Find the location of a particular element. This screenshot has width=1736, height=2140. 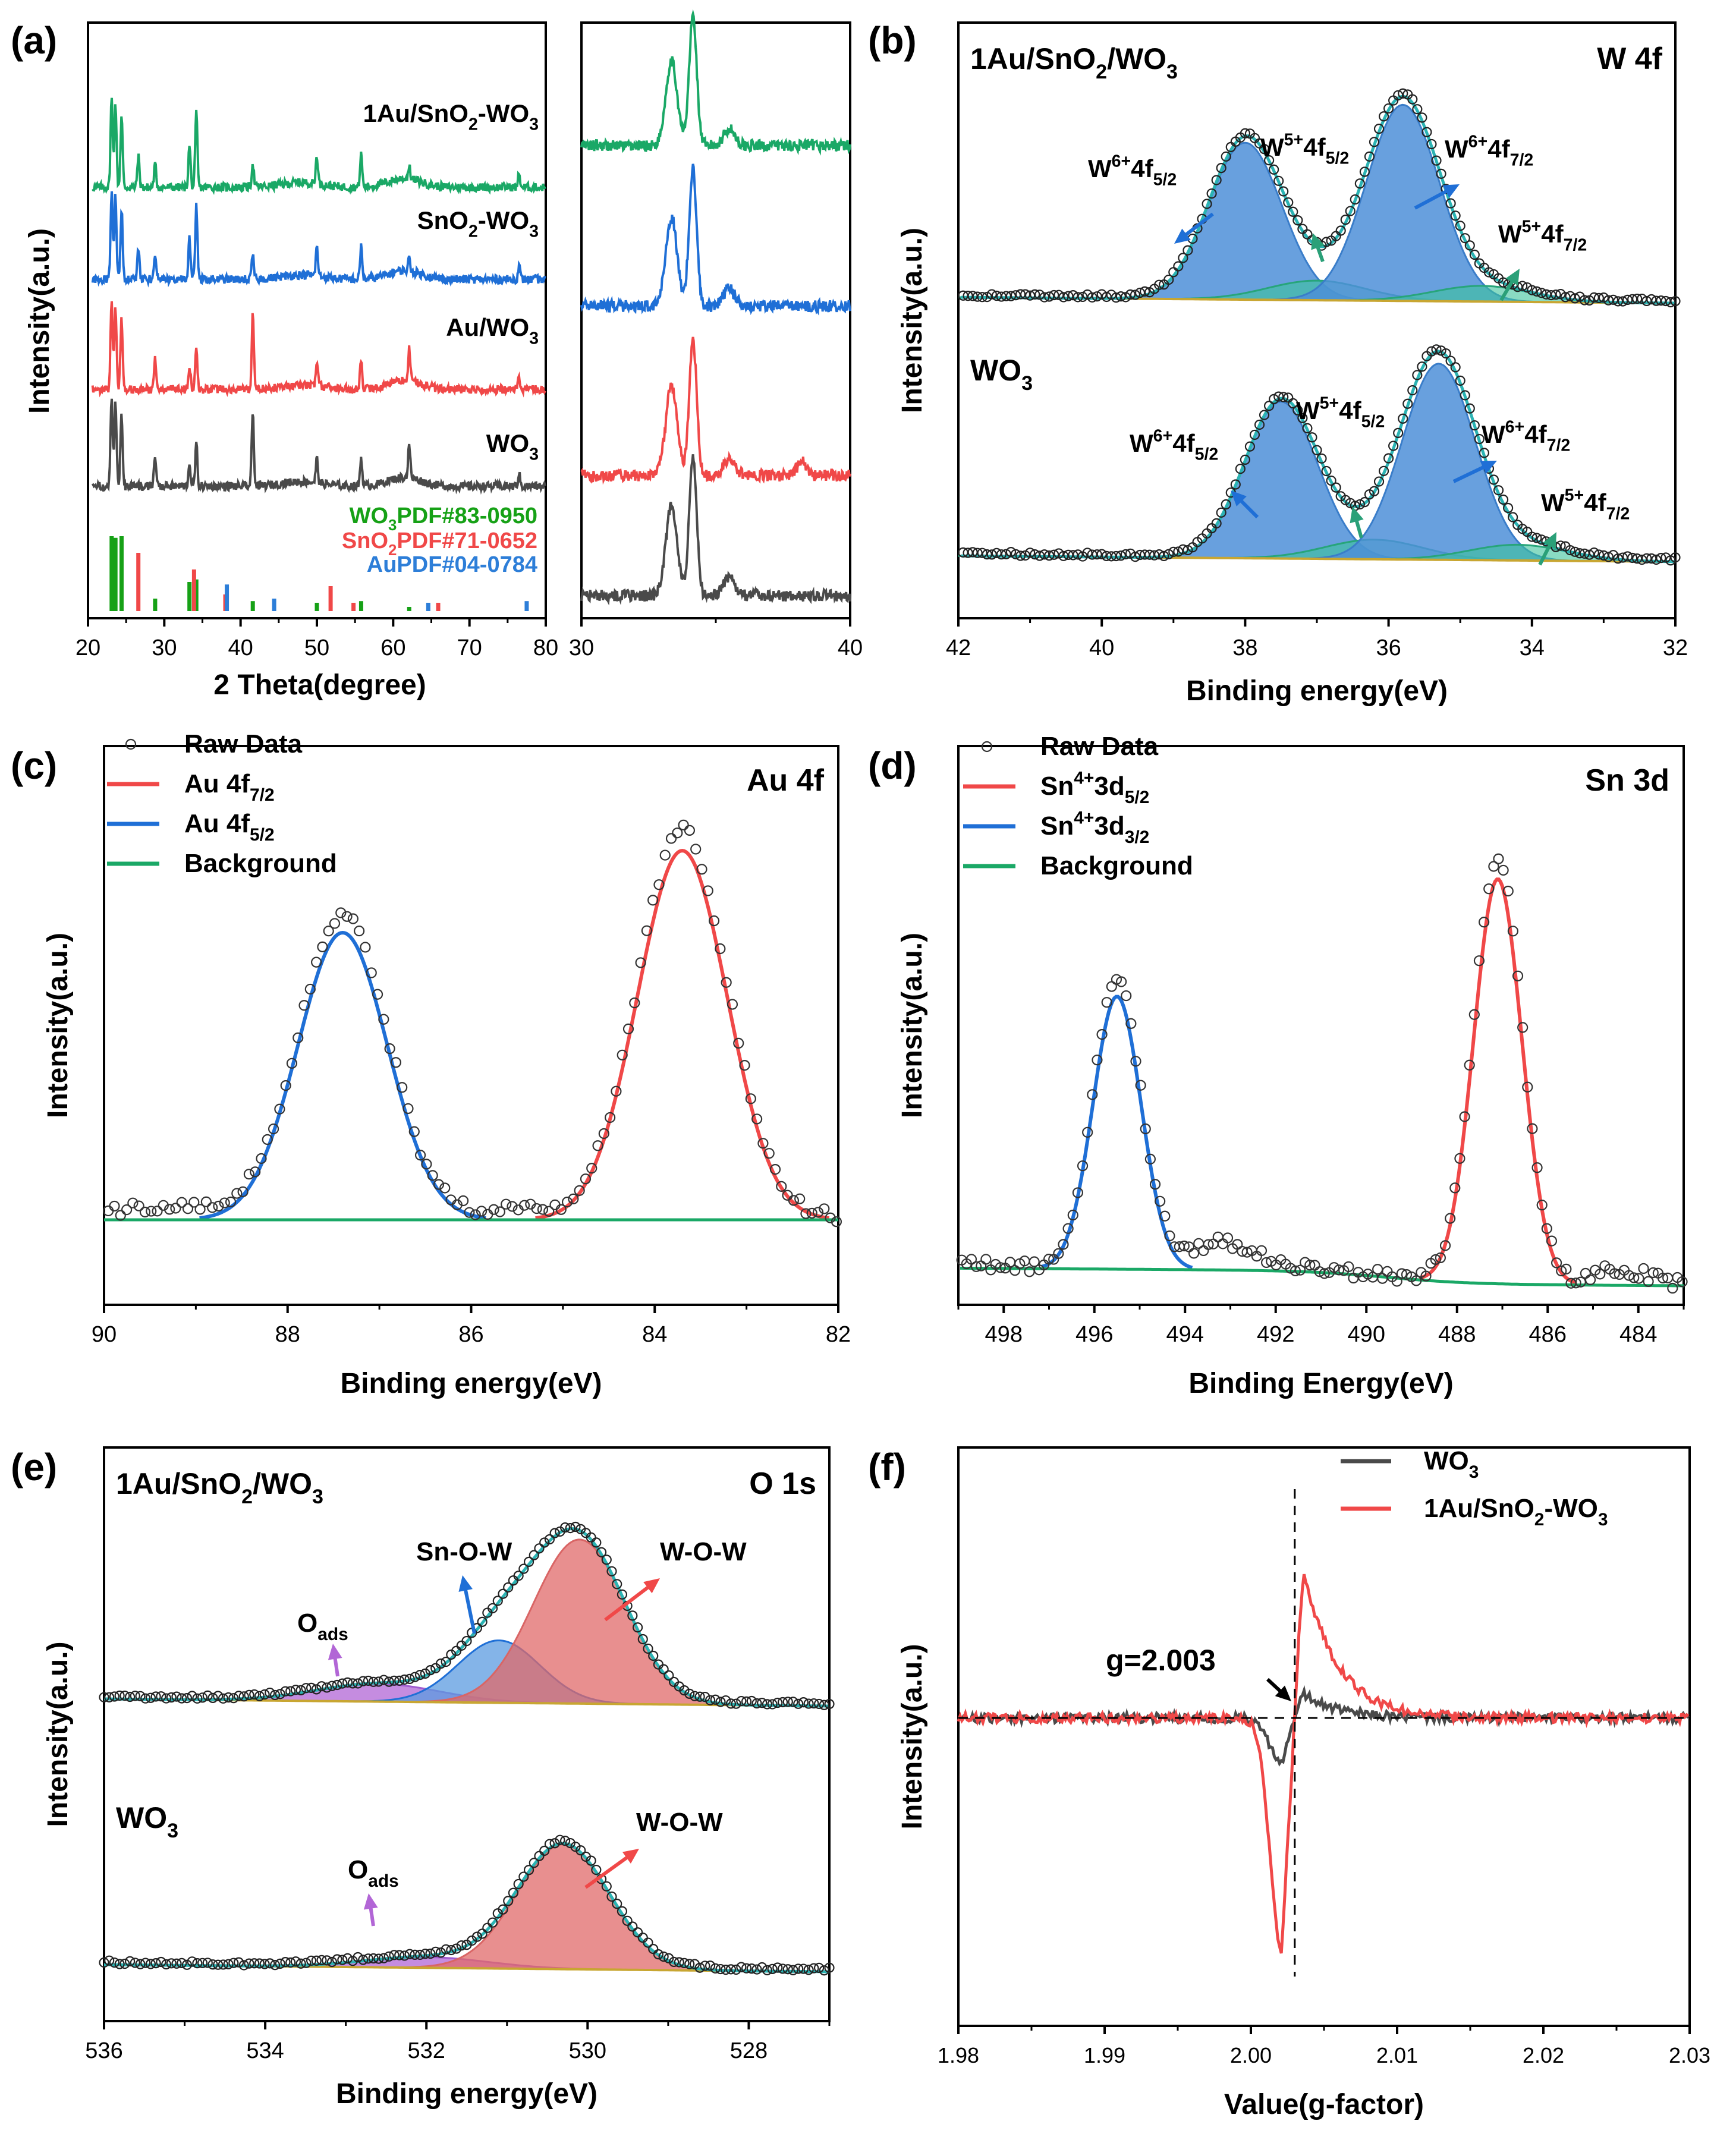

y-axis-title: Intensity(a.u.) is located at coordinates (912, 320).